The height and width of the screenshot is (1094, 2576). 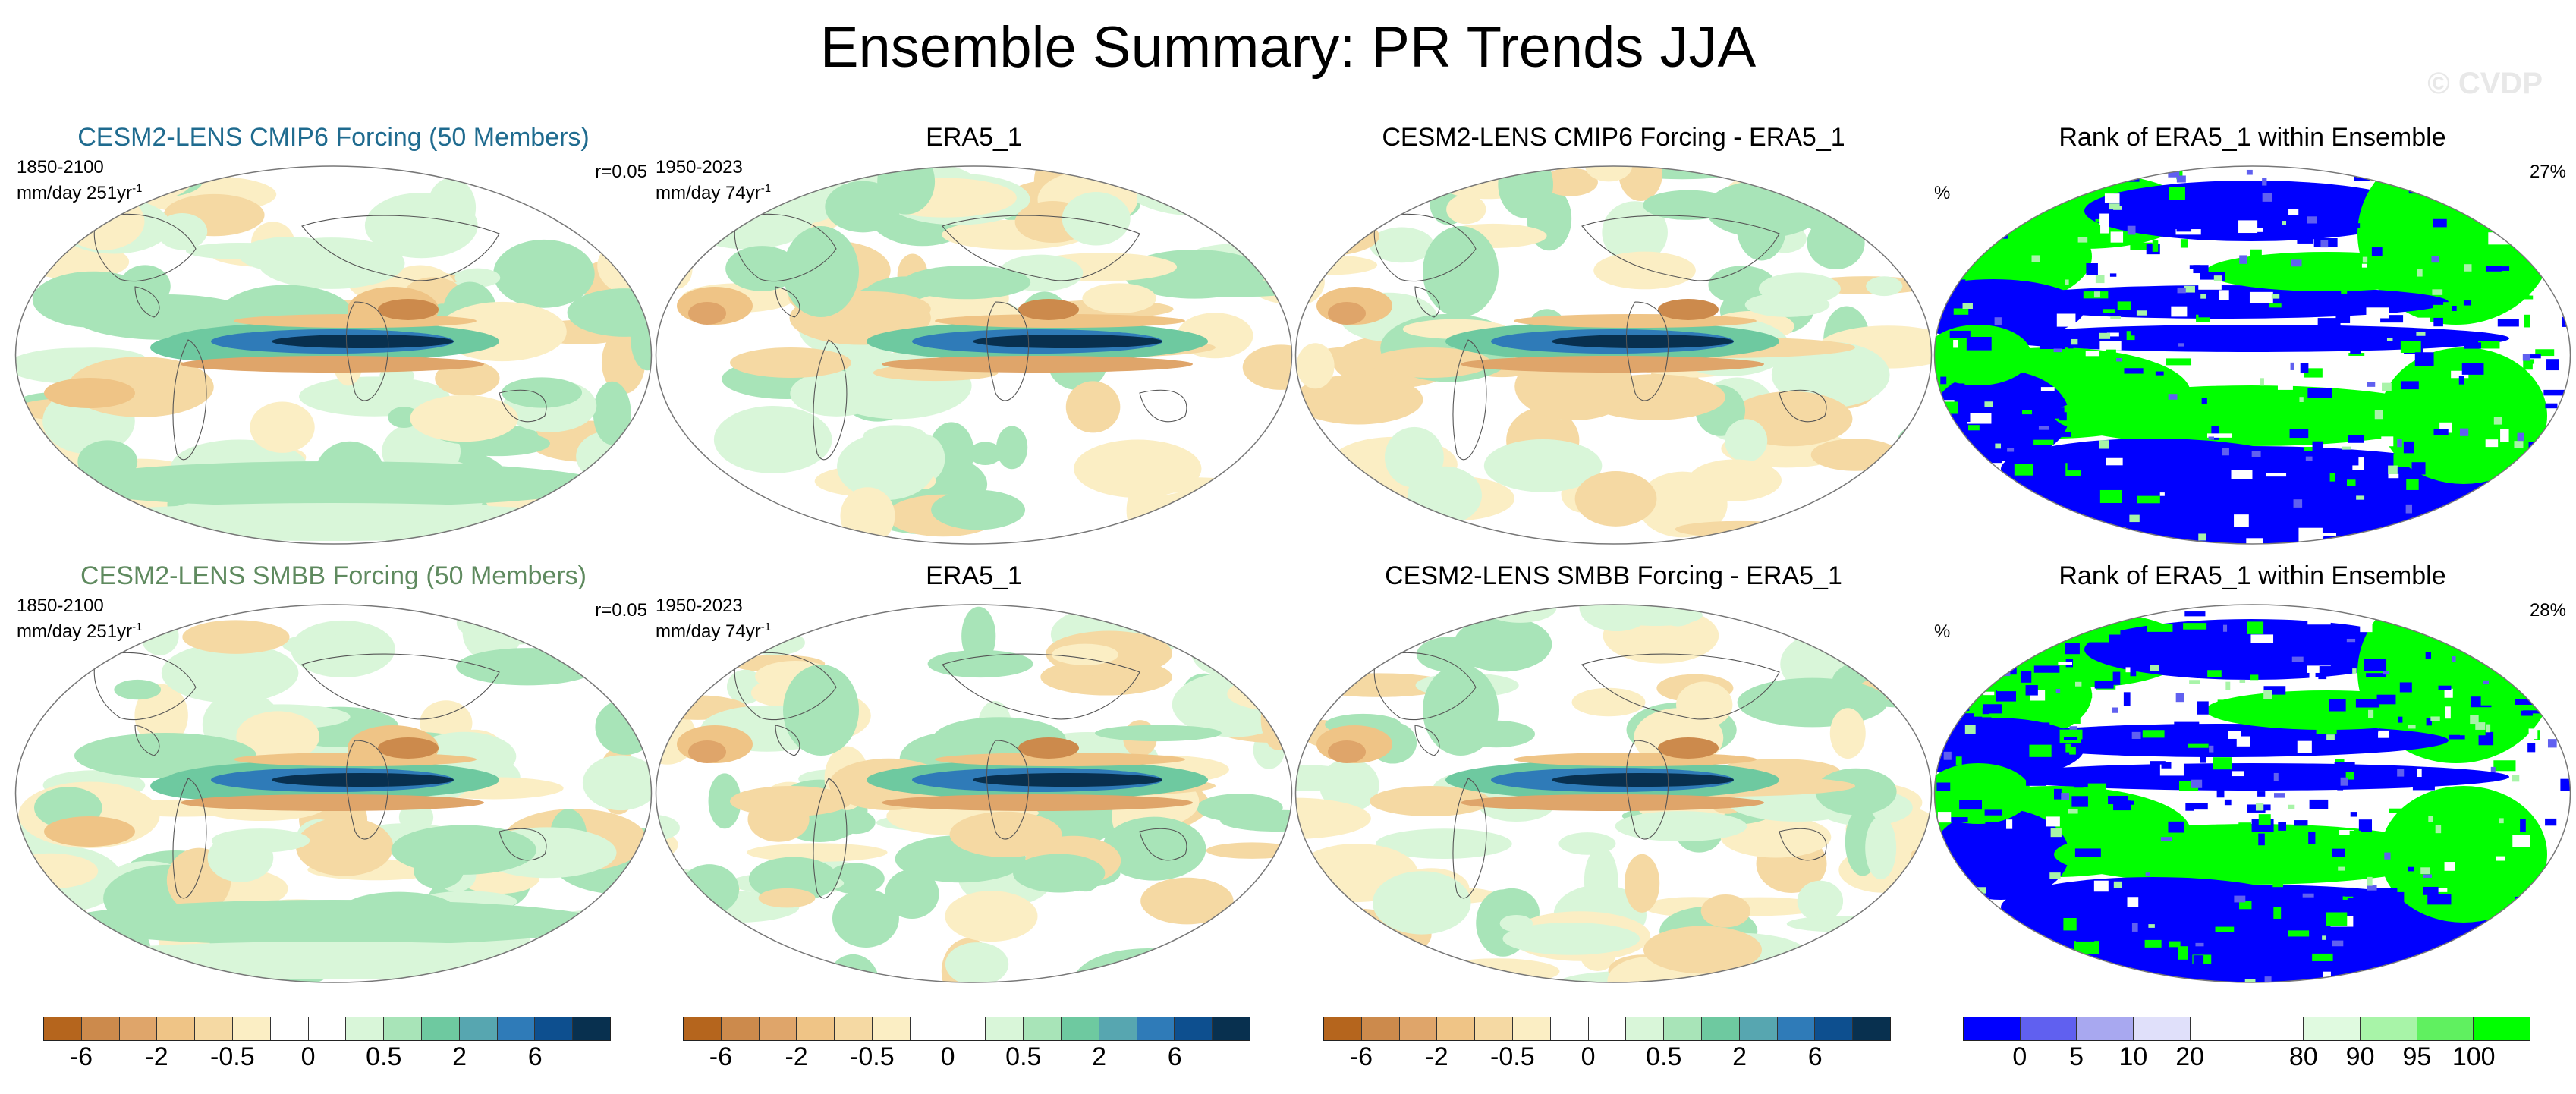 What do you see at coordinates (2076, 1056) in the screenshot?
I see `colorbar-tick-label: 5` at bounding box center [2076, 1056].